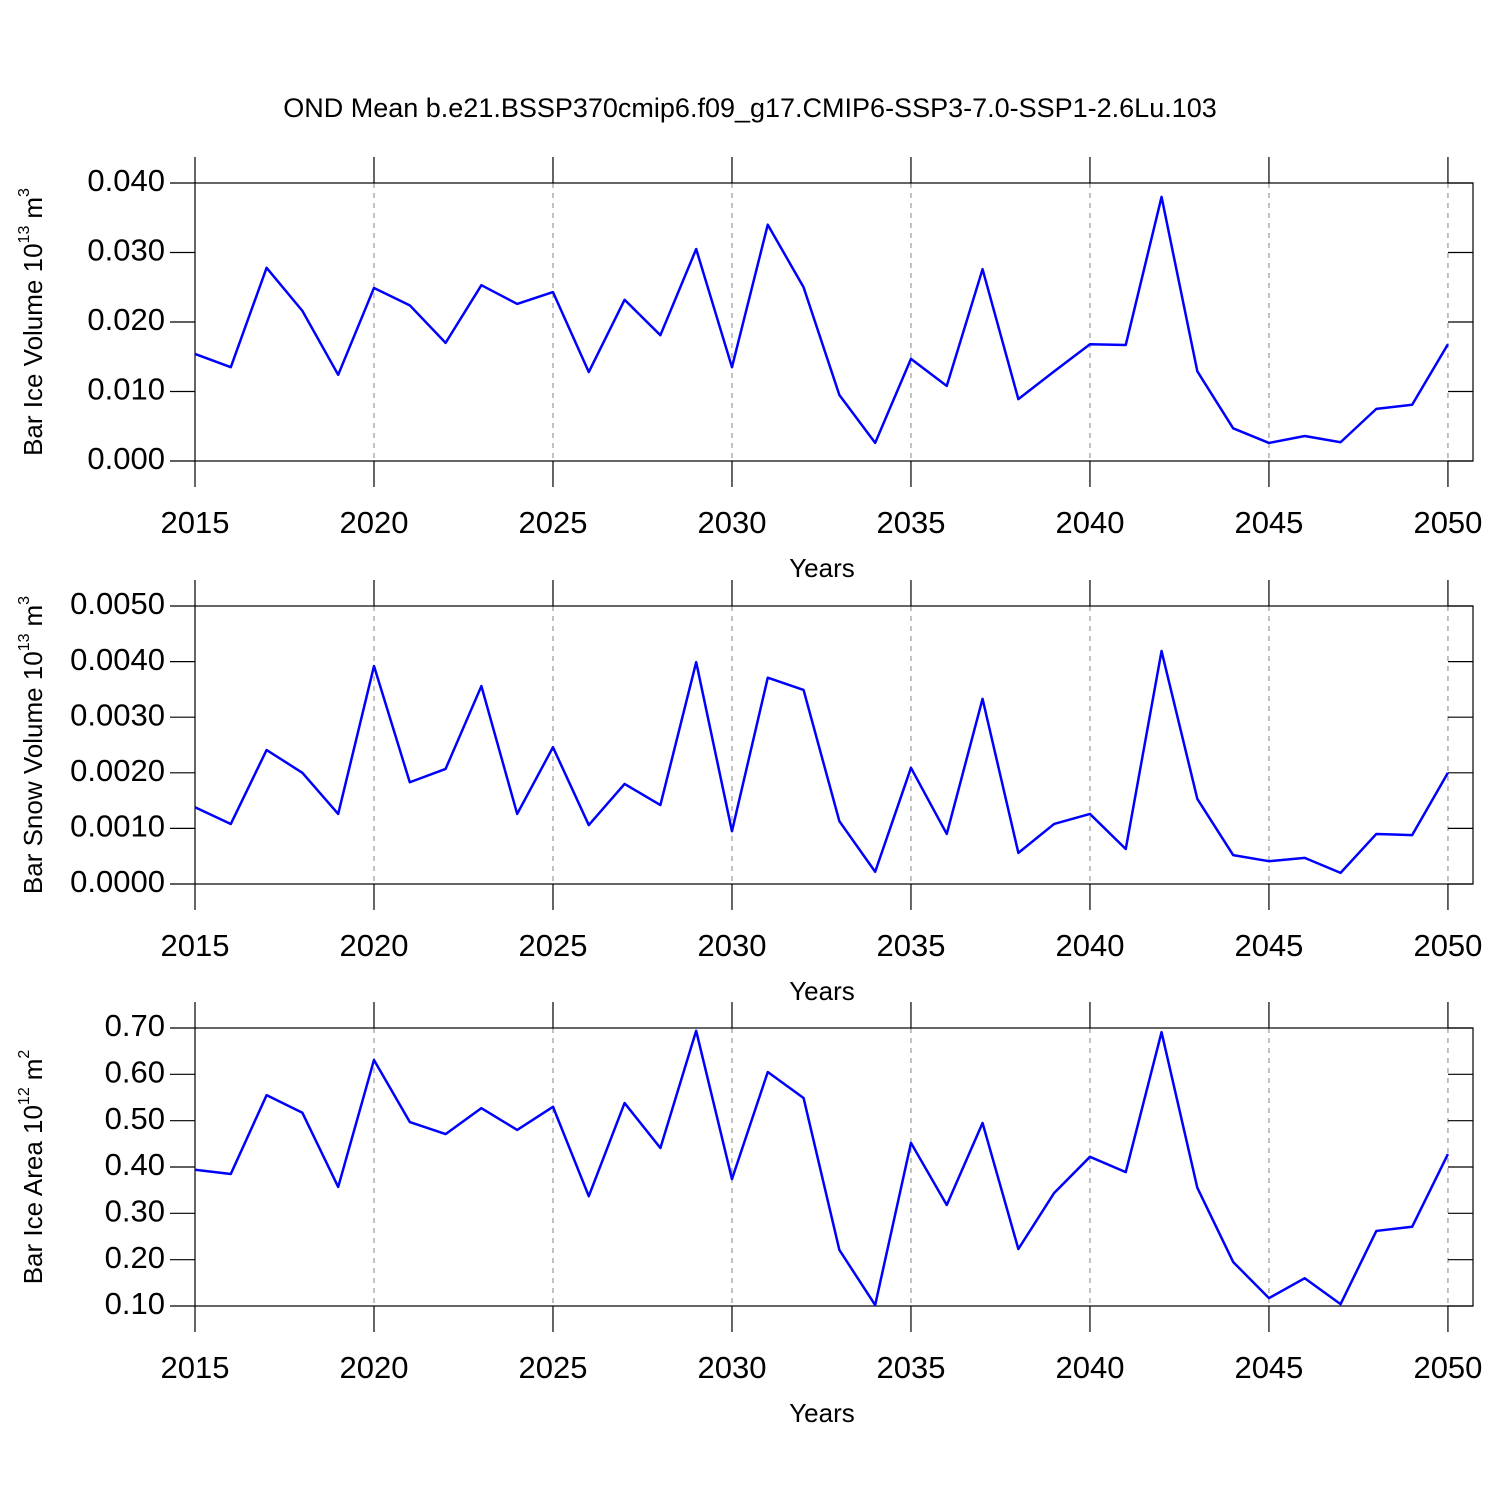 This screenshot has height=1500, width=1500. I want to click on y-tick-label: 0.0010, so click(117, 826).